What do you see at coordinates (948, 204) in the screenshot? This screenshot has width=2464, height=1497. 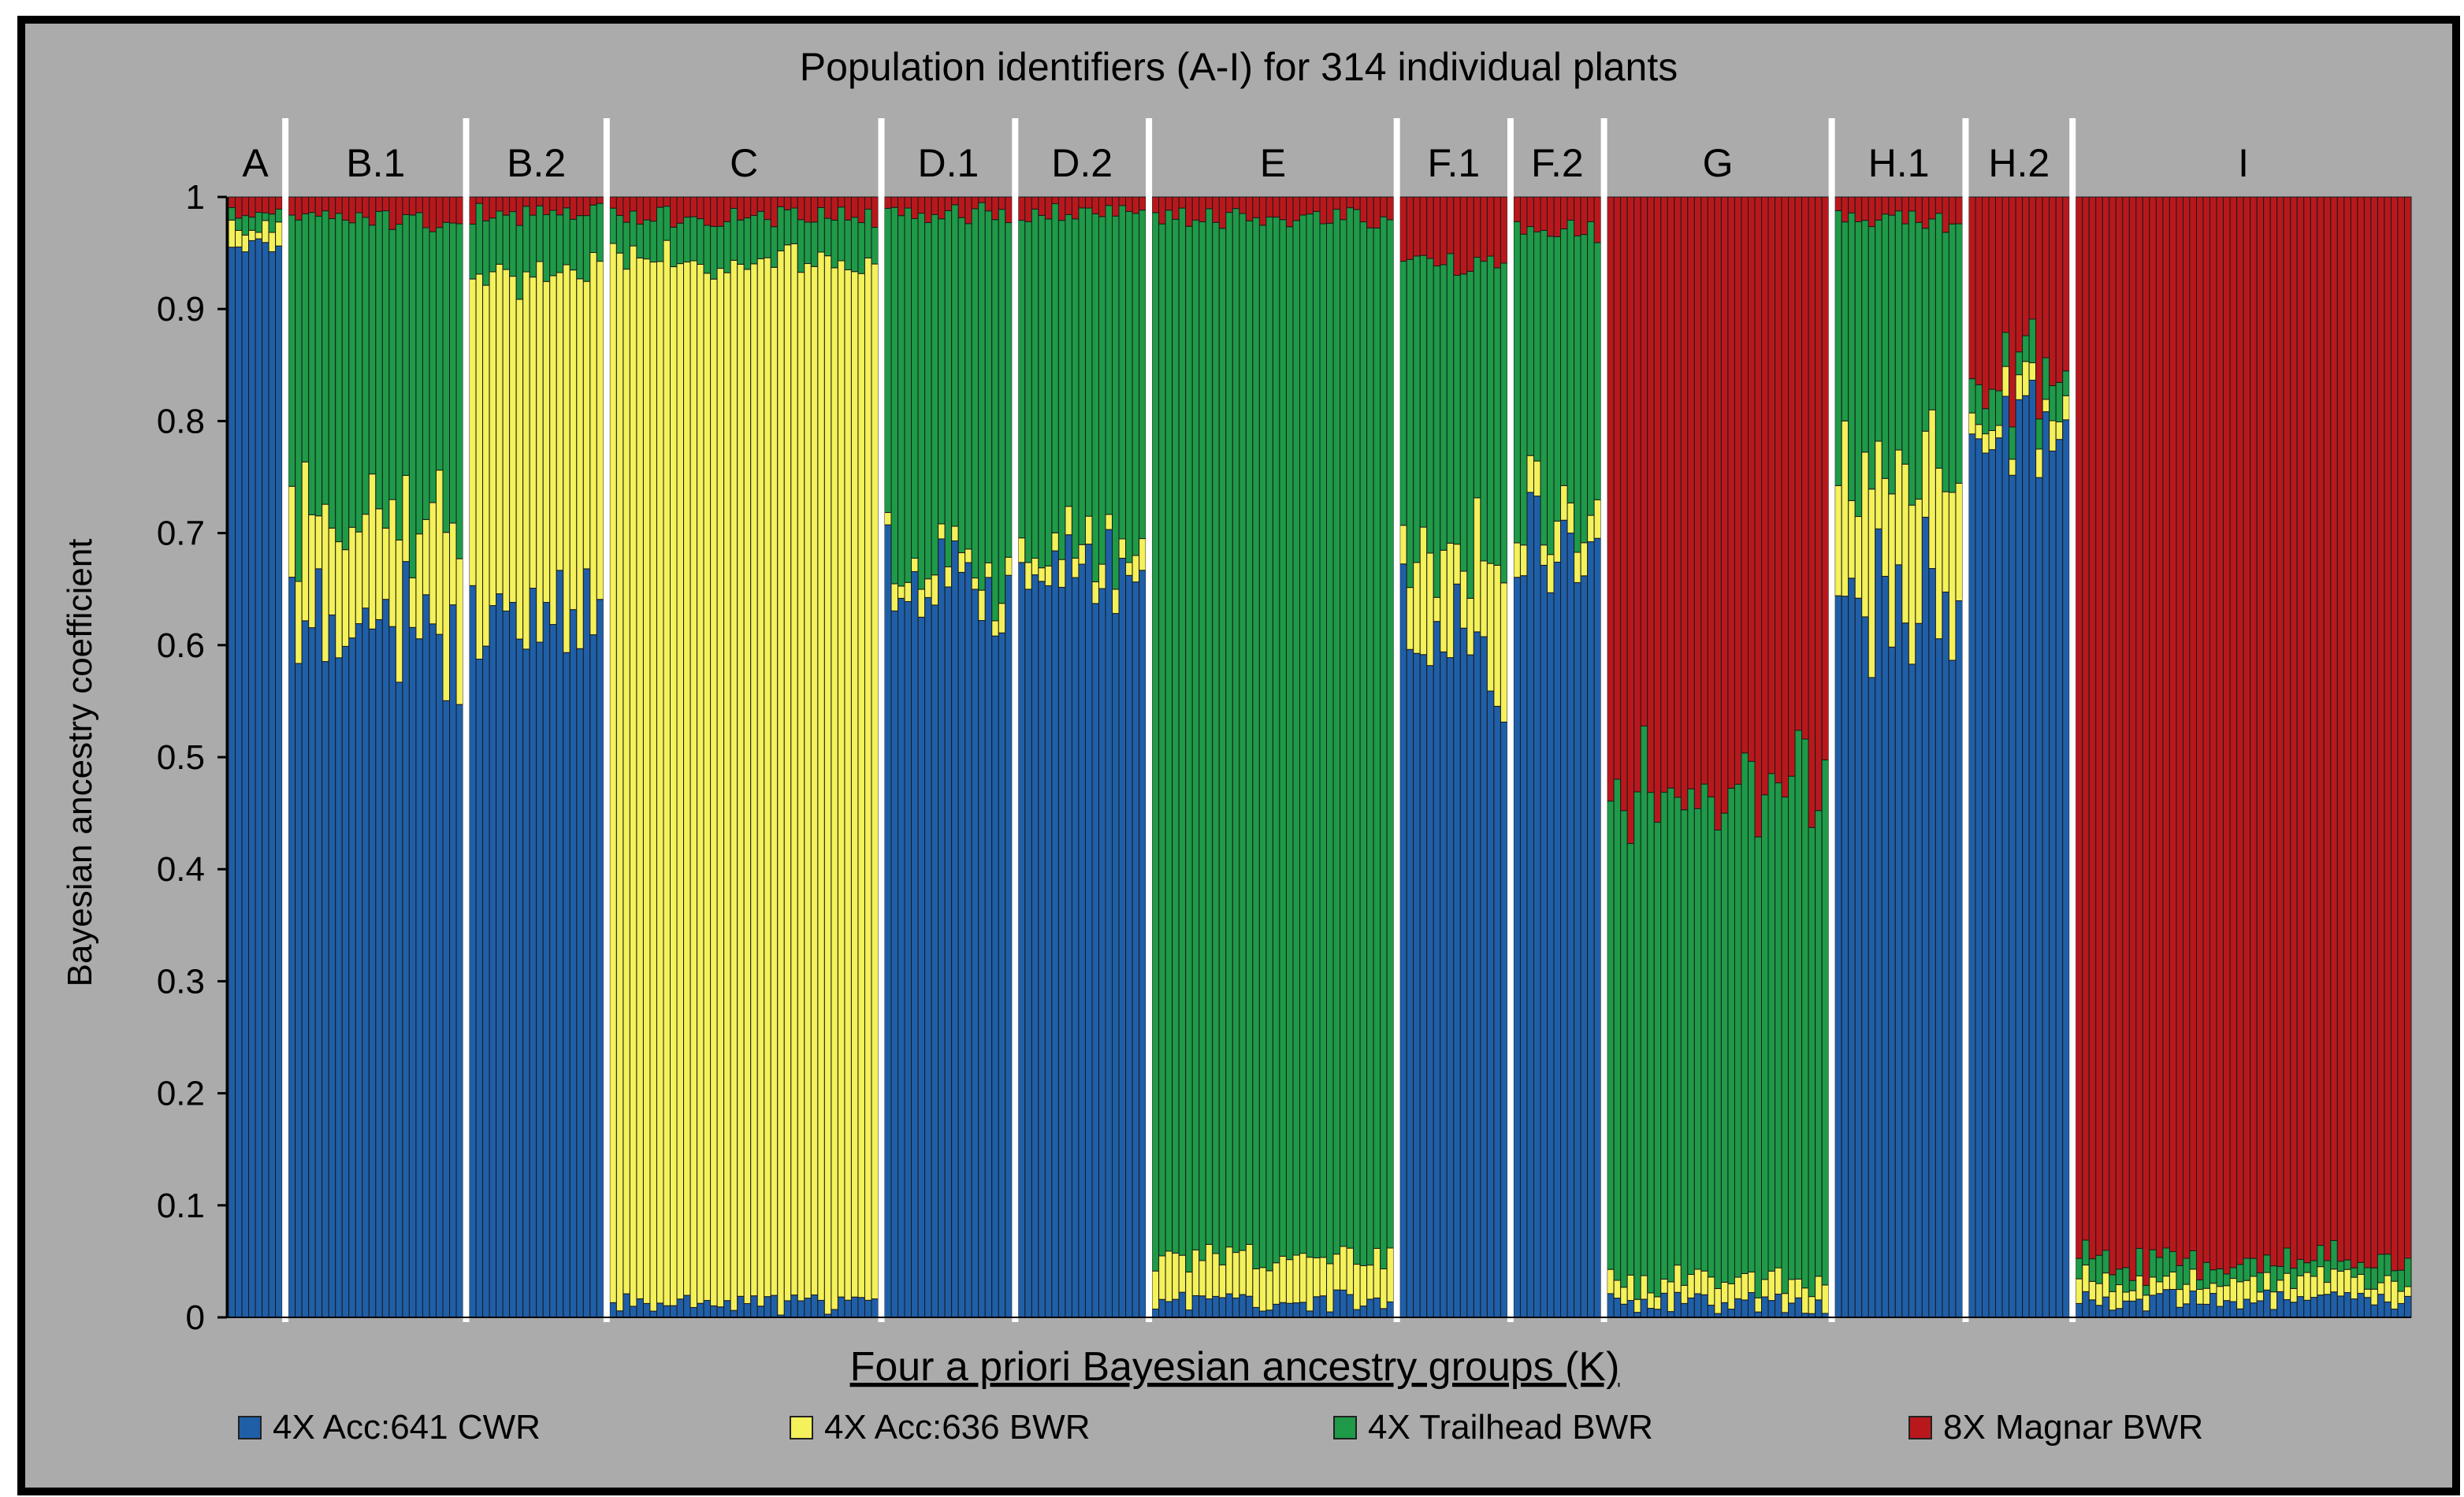 I see `bar-segment-D.1-10-4` at bounding box center [948, 204].